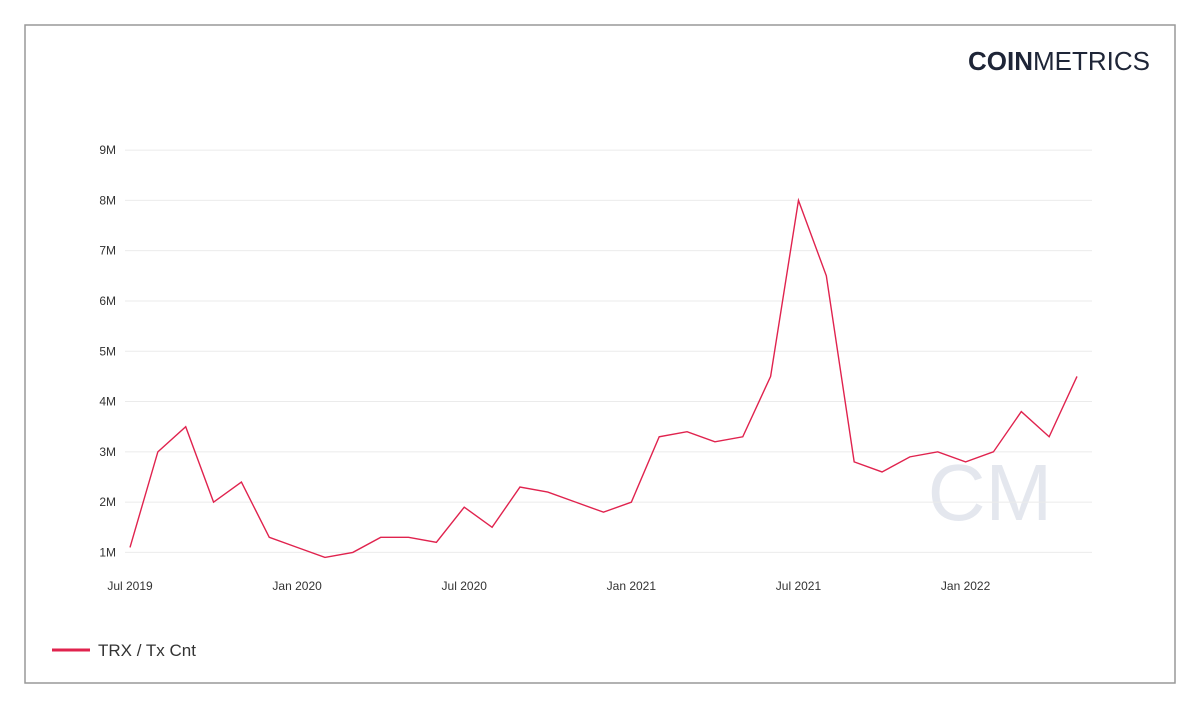  I want to click on y-tick-label: 4M, so click(107, 402).